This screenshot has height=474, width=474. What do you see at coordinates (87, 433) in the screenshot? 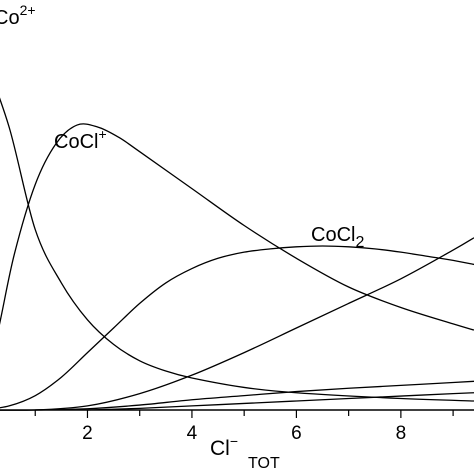
I see `x-tick-label-2: 2` at bounding box center [87, 433].